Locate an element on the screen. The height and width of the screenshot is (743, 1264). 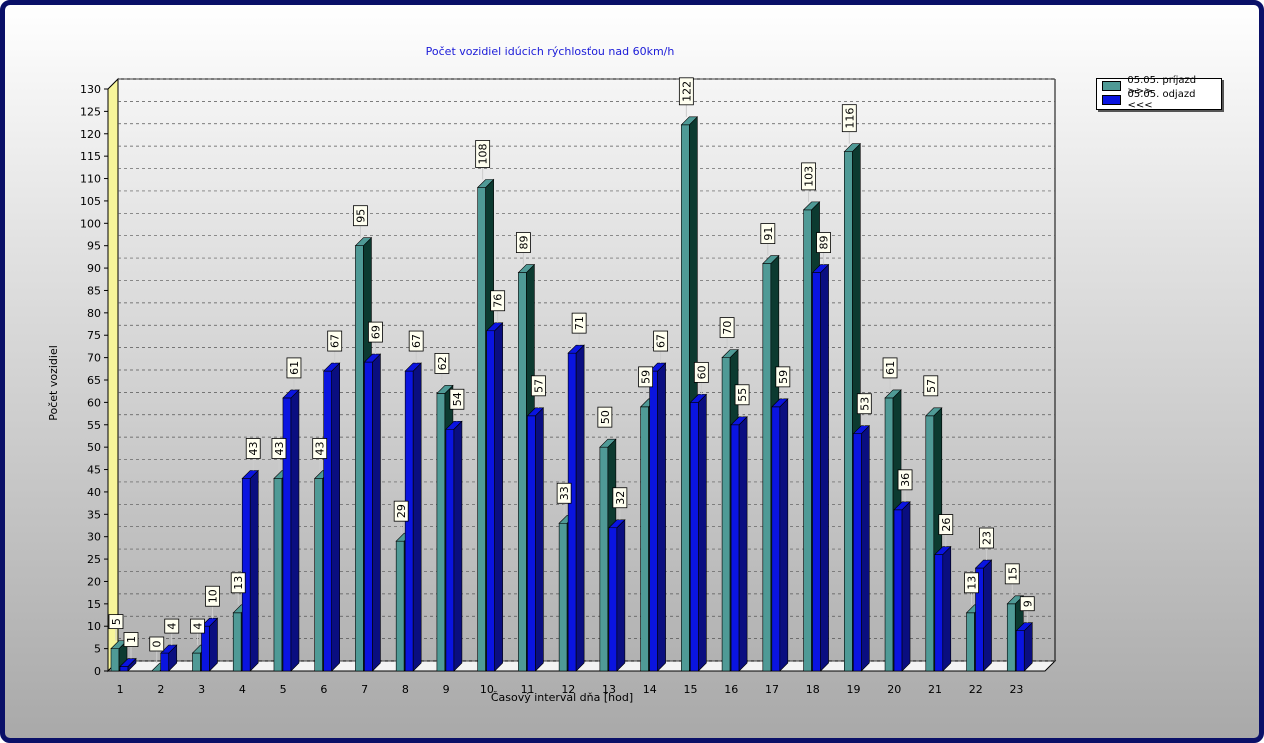
x-tick-label: 3 is located at coordinates (201, 689).